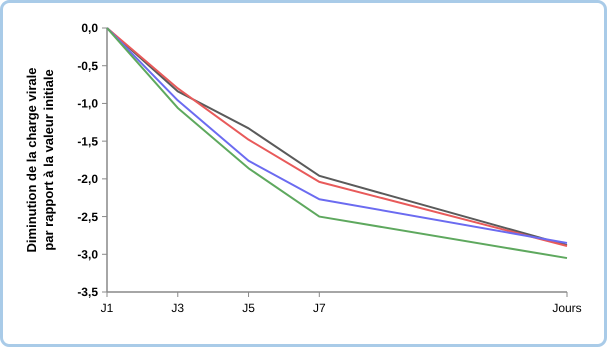  Describe the element at coordinates (87, 103) in the screenshot. I see `y-tick-label: -1,0` at that location.